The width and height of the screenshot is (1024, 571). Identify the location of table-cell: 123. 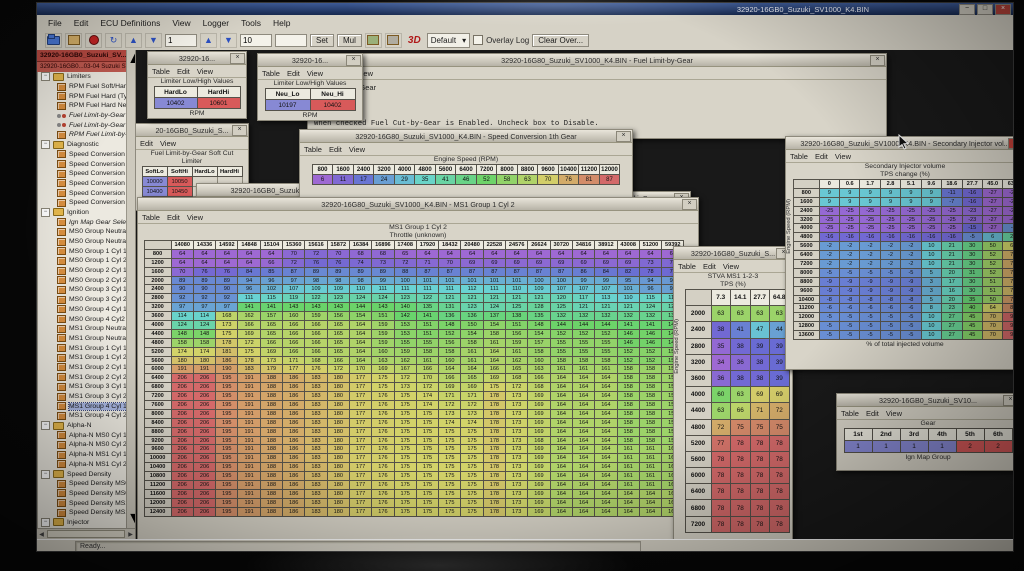
(405, 298).